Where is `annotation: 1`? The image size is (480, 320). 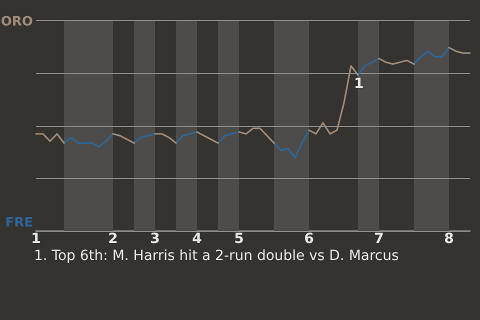
annotation: 1 is located at coordinates (359, 84).